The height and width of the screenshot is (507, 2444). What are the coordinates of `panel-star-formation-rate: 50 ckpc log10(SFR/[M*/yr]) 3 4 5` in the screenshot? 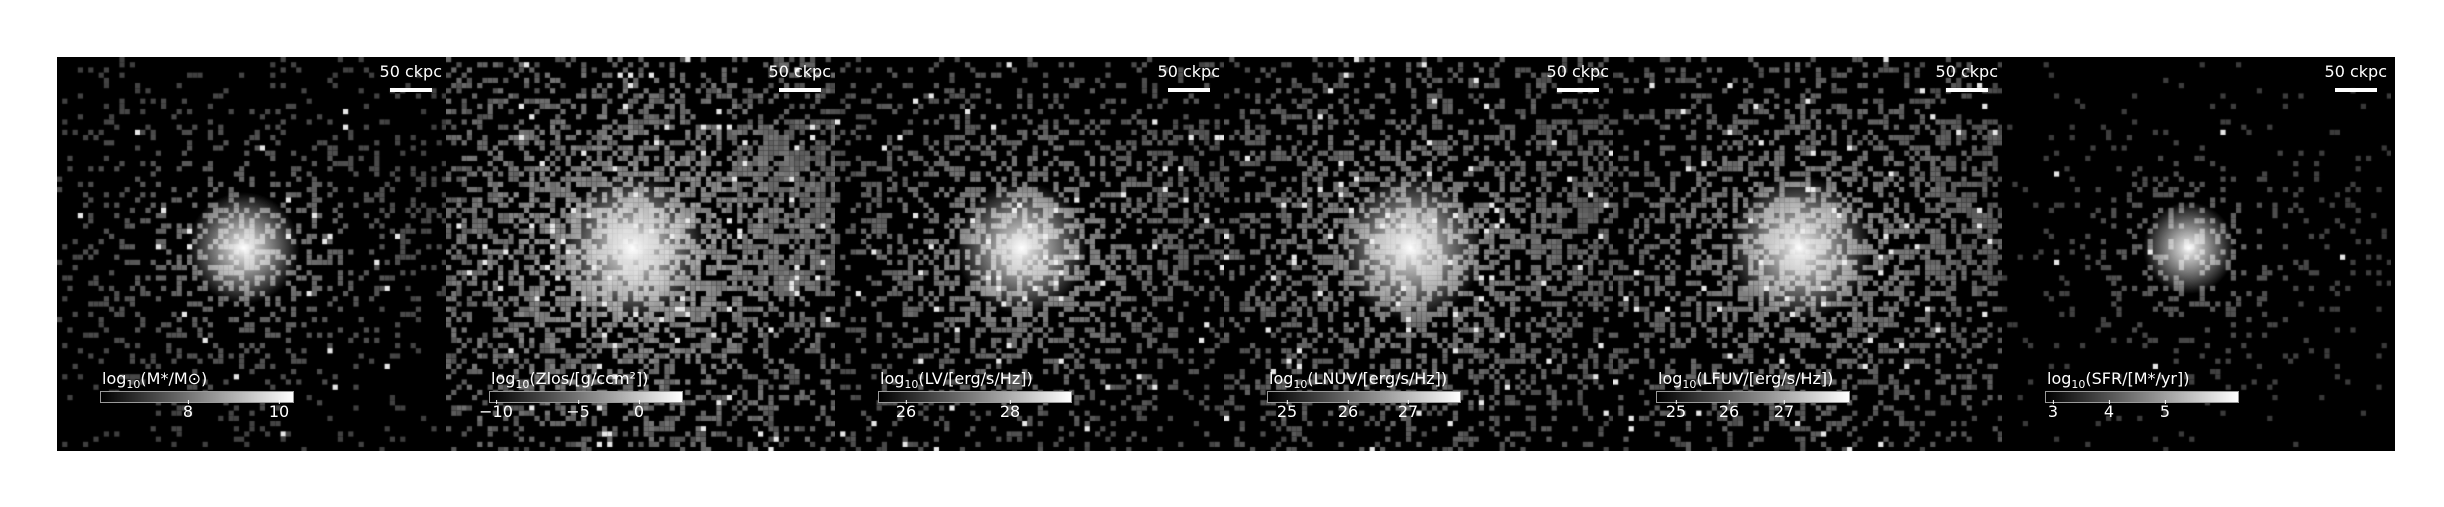 It's located at (2196, 254).